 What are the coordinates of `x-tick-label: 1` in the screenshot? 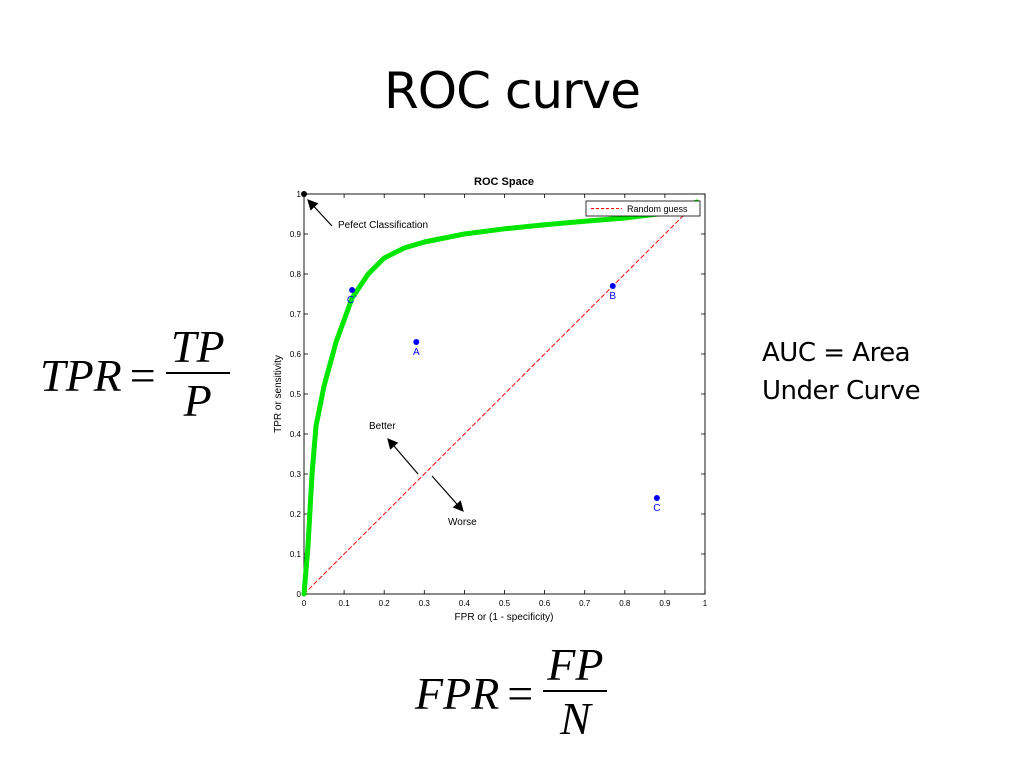 It's located at (705, 603).